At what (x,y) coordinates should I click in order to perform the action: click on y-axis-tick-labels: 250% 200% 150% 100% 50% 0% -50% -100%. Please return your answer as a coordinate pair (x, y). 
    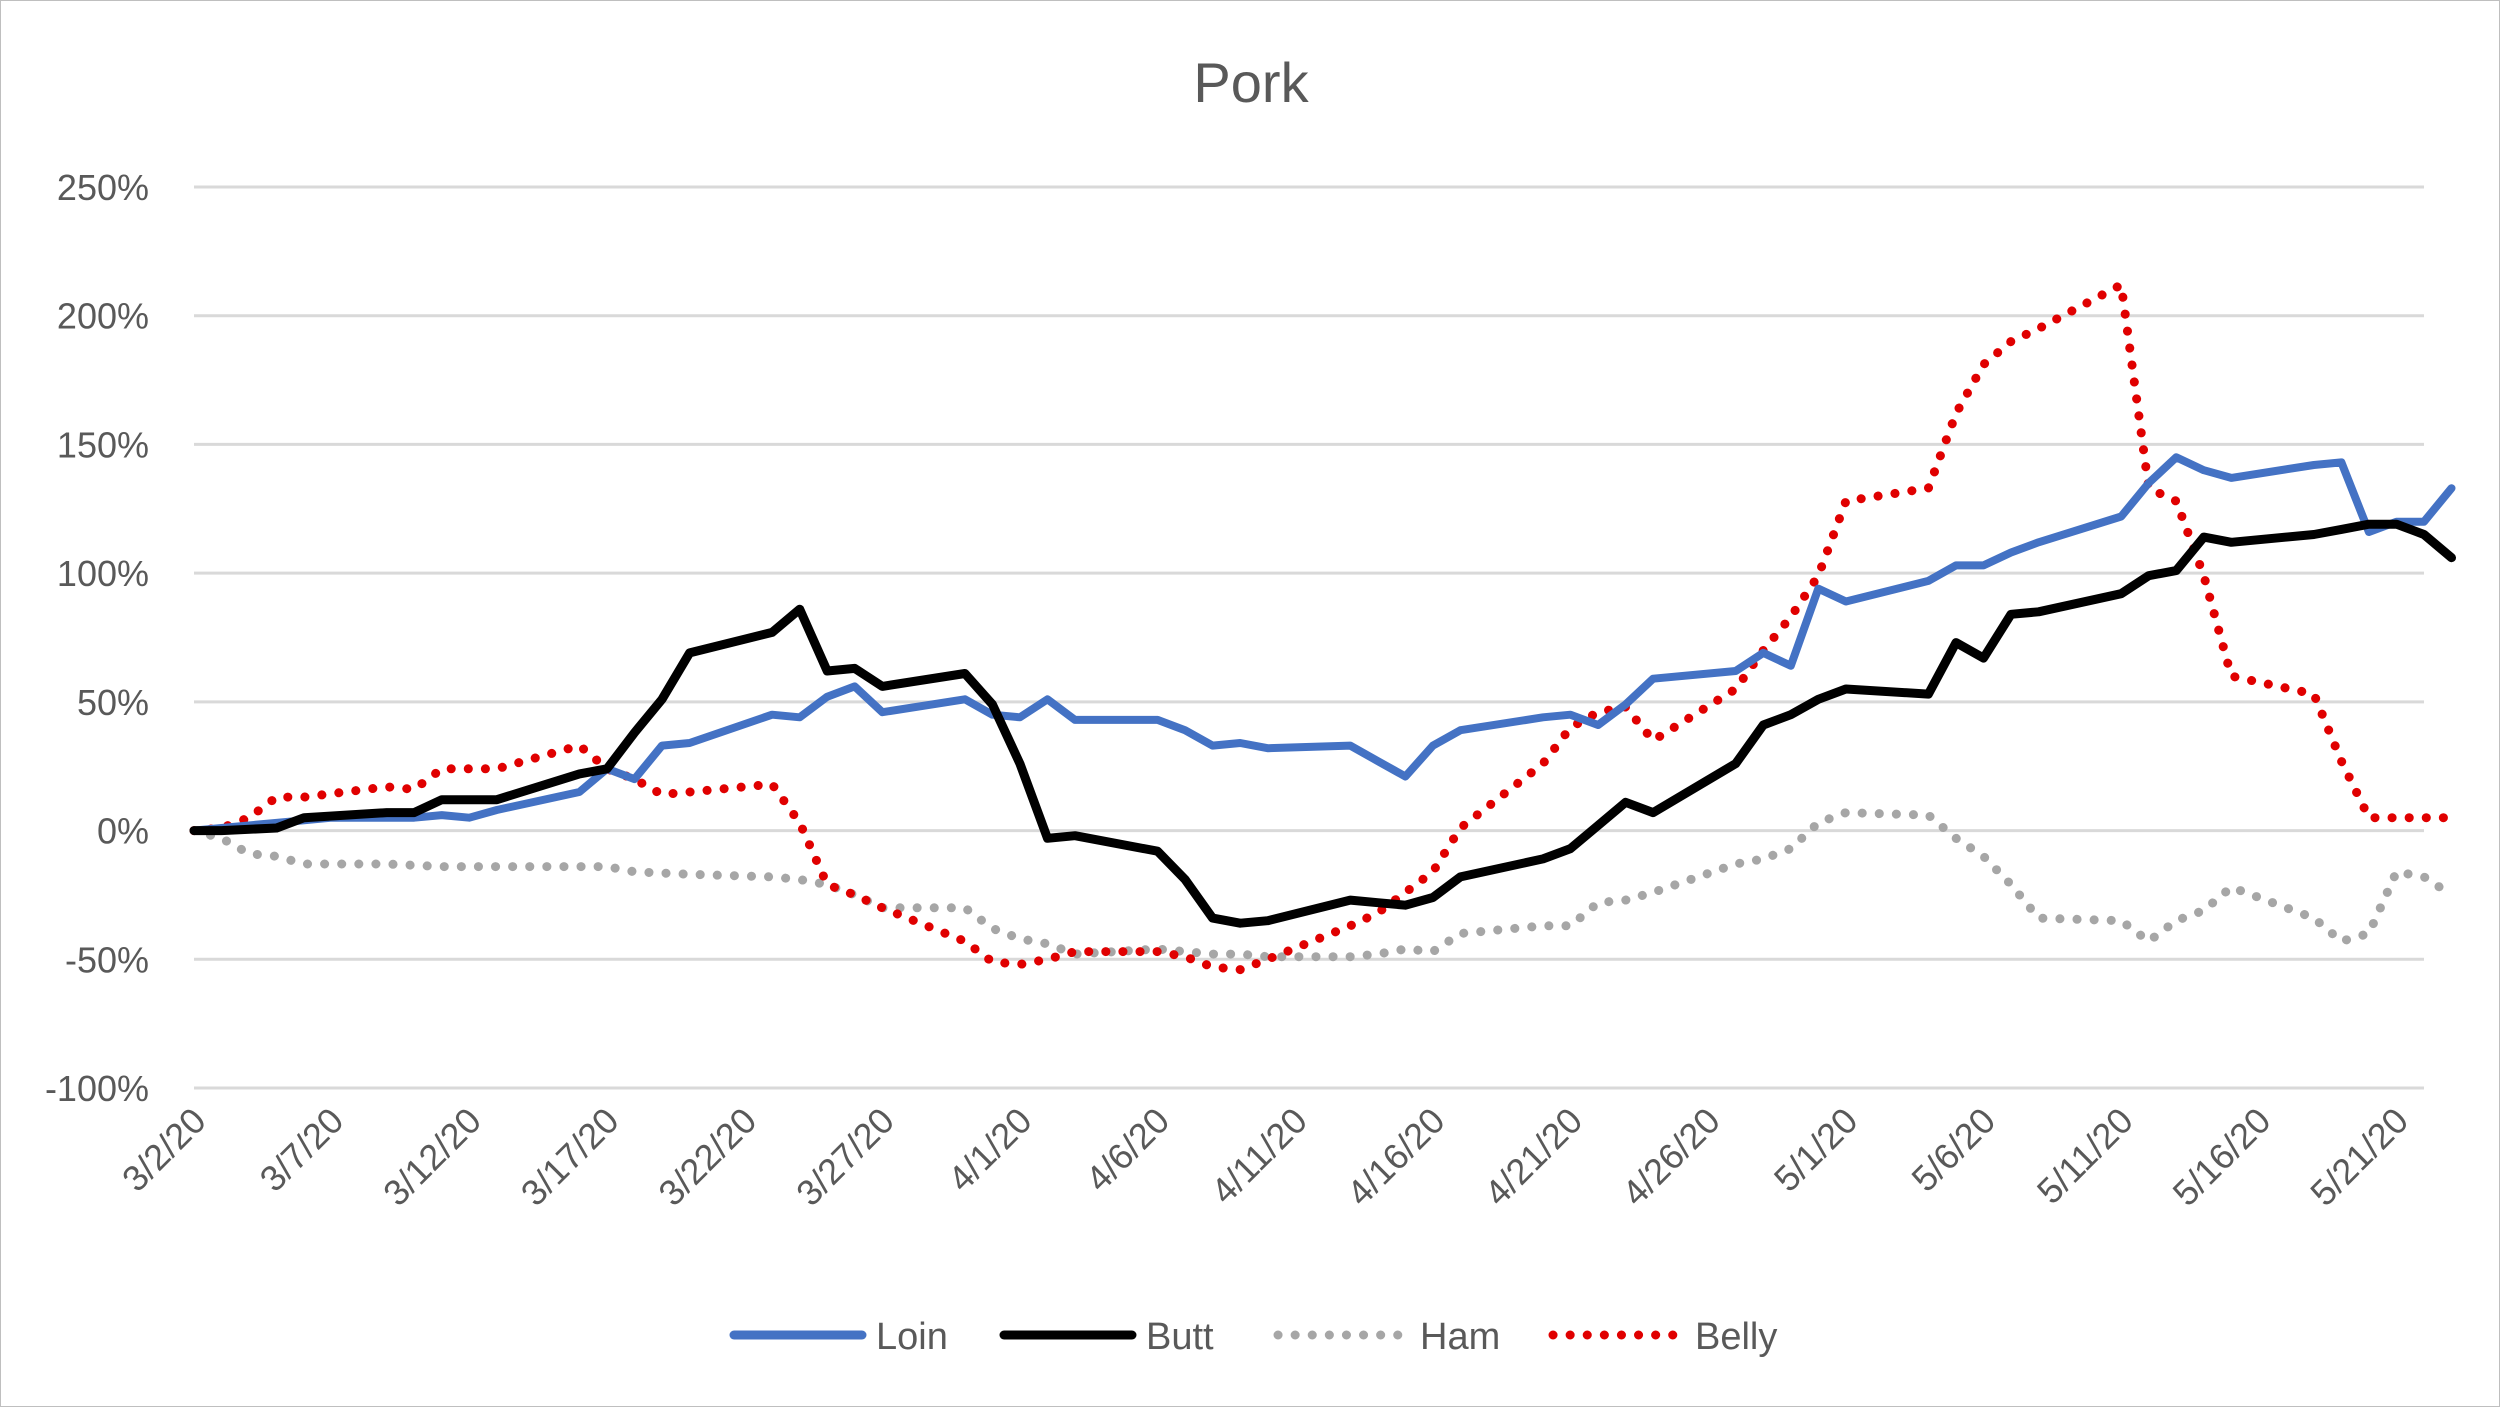
    Looking at the image, I should click on (97, 638).